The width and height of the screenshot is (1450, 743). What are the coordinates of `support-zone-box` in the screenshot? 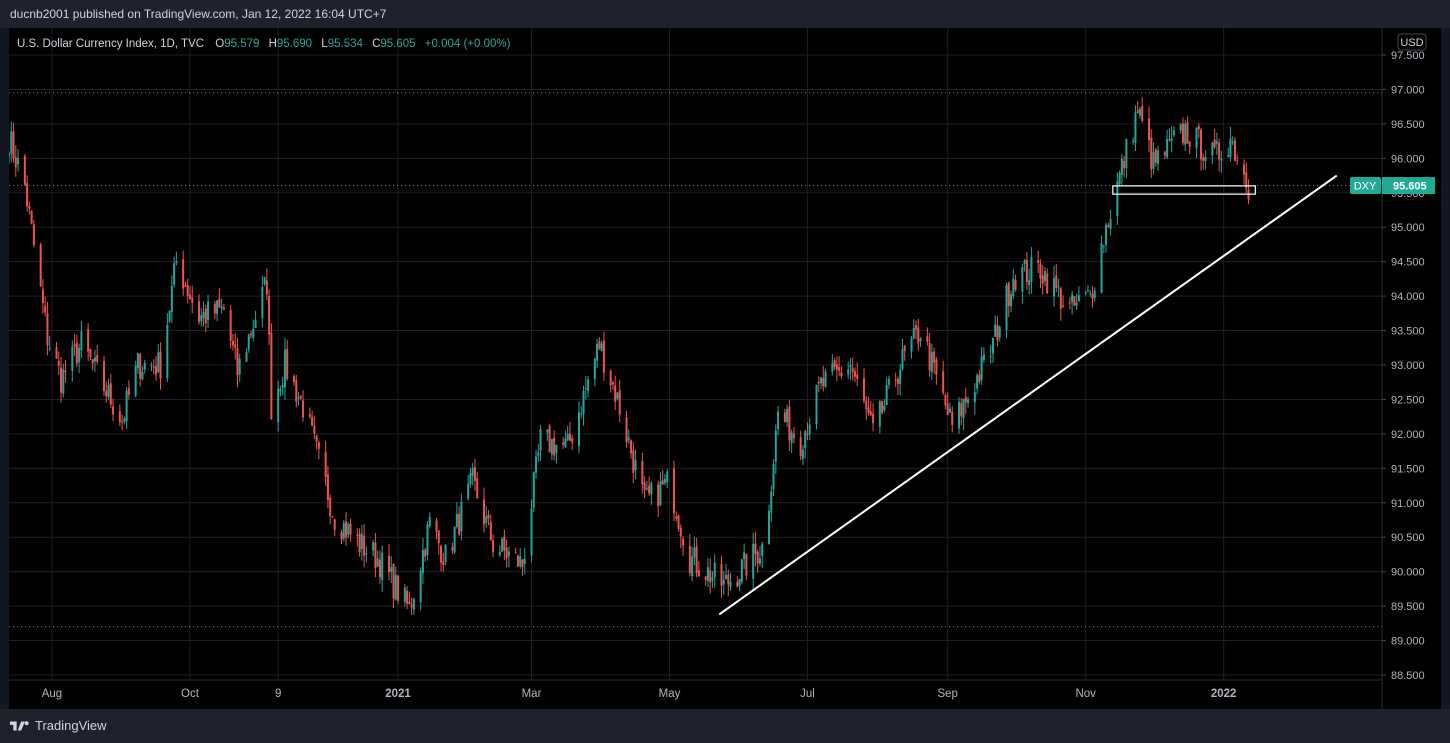 It's located at (1184, 190).